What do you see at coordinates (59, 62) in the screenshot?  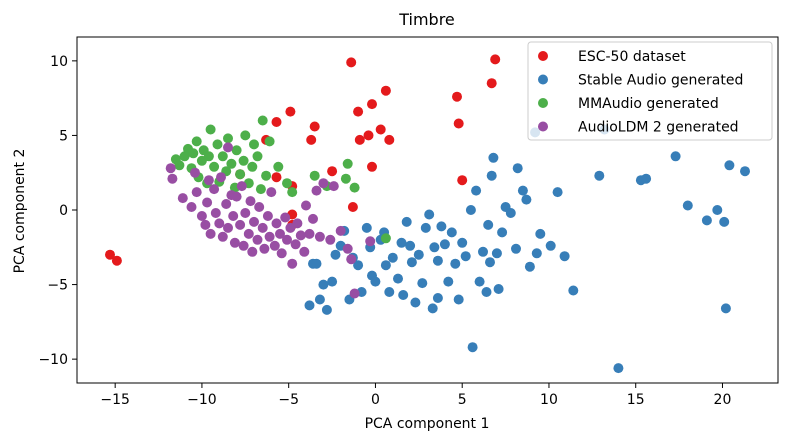 I see `y-tick-label: 10` at bounding box center [59, 62].